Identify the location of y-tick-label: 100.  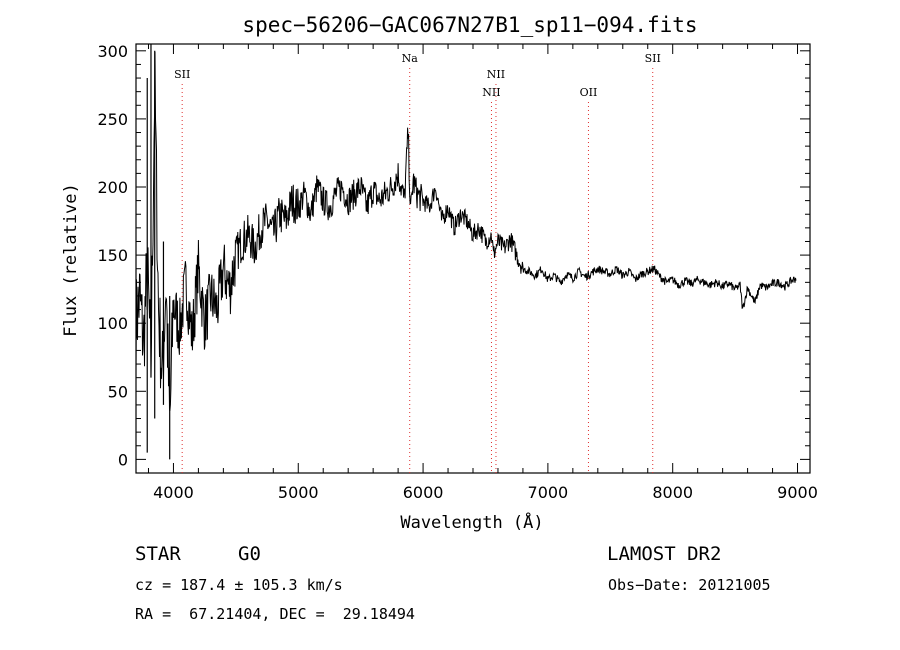
(112, 323).